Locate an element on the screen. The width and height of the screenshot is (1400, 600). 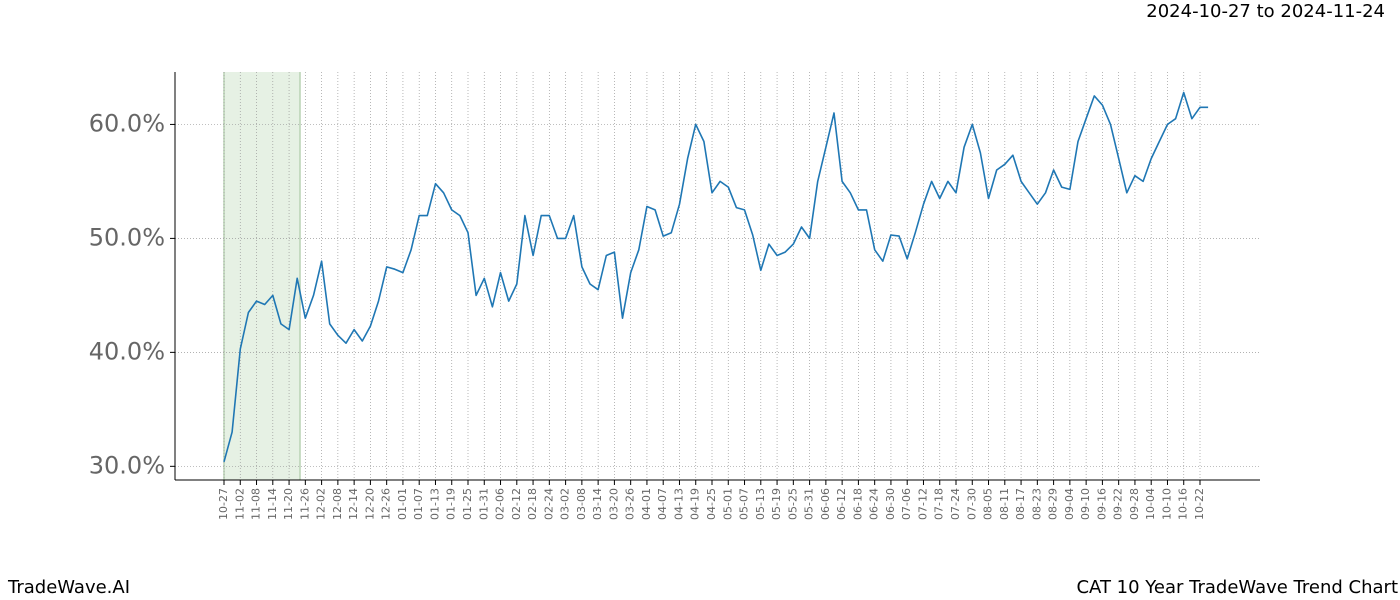
x-tick-label: 11-14 is located at coordinates (272, 504).